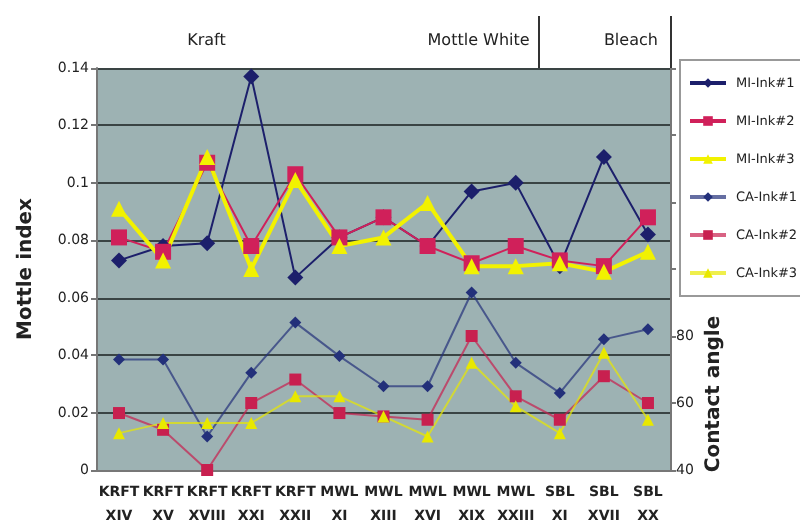 This screenshot has height=528, width=800. I want to click on y-axis-title: Mottle index, so click(26, 268).